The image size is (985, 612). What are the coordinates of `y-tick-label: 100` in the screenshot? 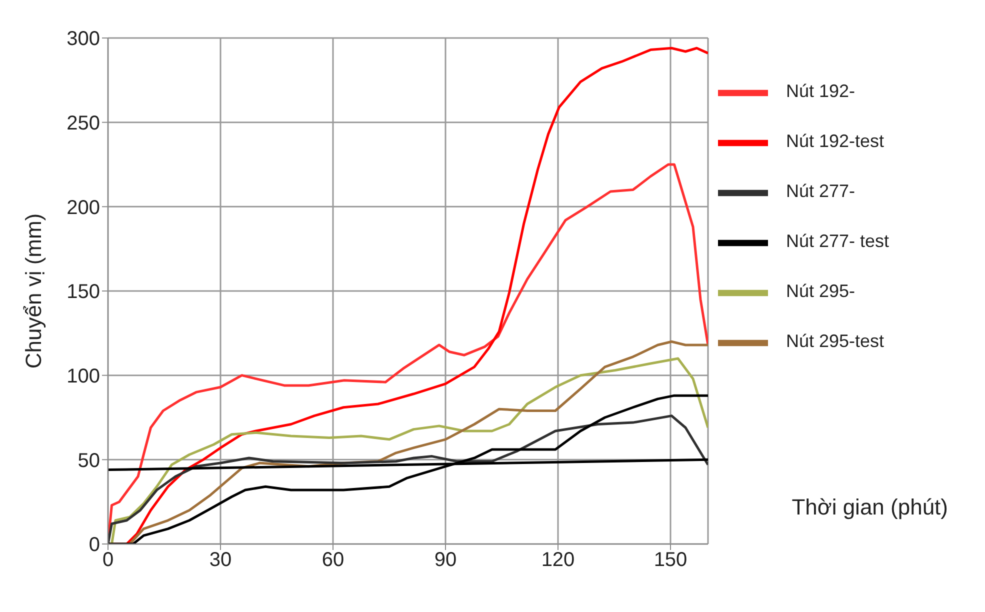 It's located at (83, 376).